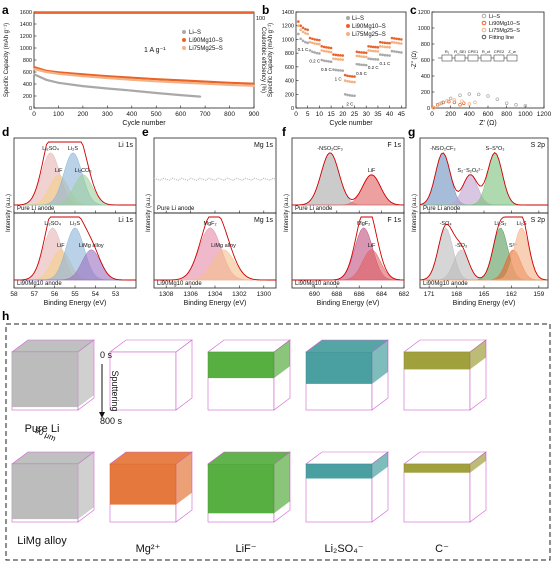 The height and width of the screenshot is (568, 554). I want to click on panel-g-peak-label: -NSO₂CF₃, so click(442, 149).